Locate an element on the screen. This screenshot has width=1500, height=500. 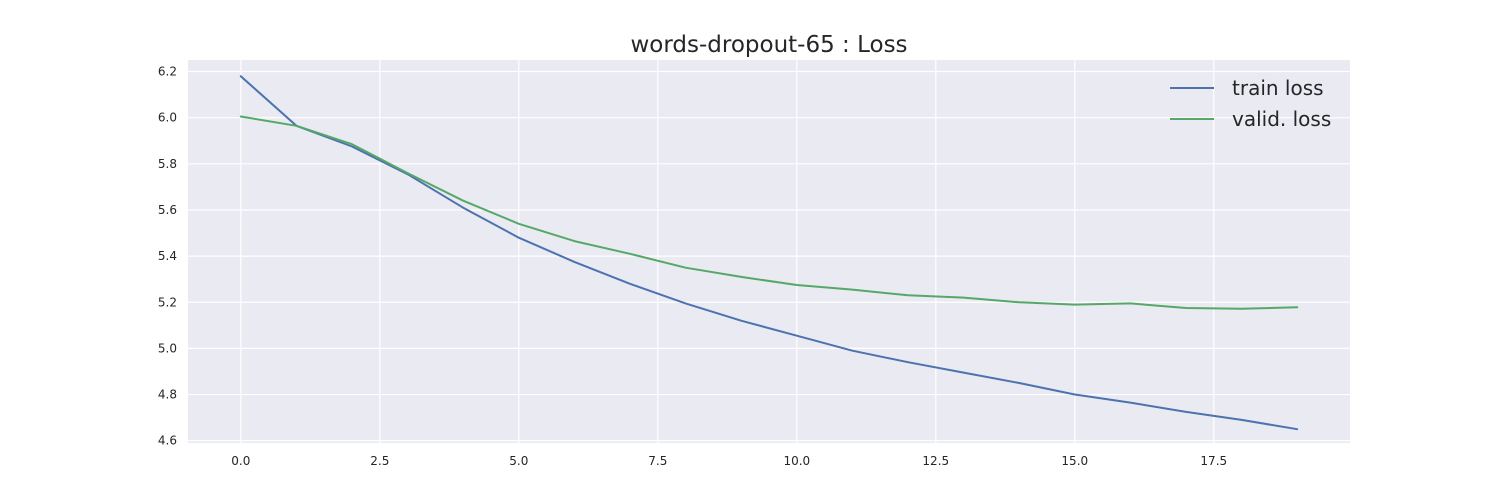
x-tick-label: 15.0 is located at coordinates (1074, 461).